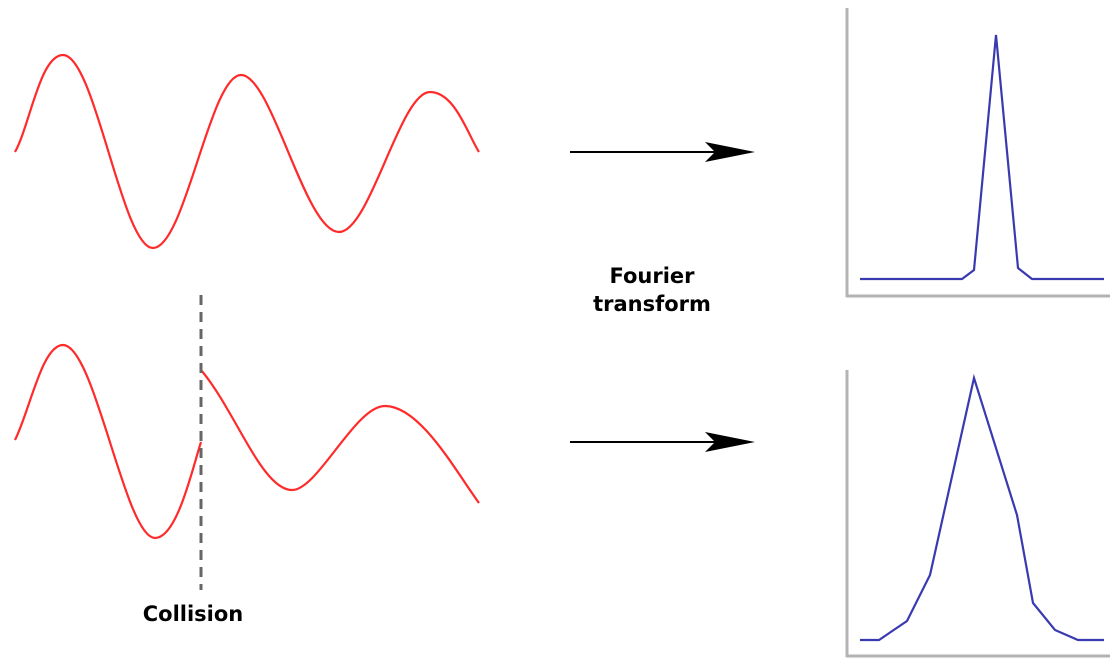 The width and height of the screenshot is (1110, 659). Describe the element at coordinates (247, 151) in the screenshot. I see `continuous-wave` at that location.